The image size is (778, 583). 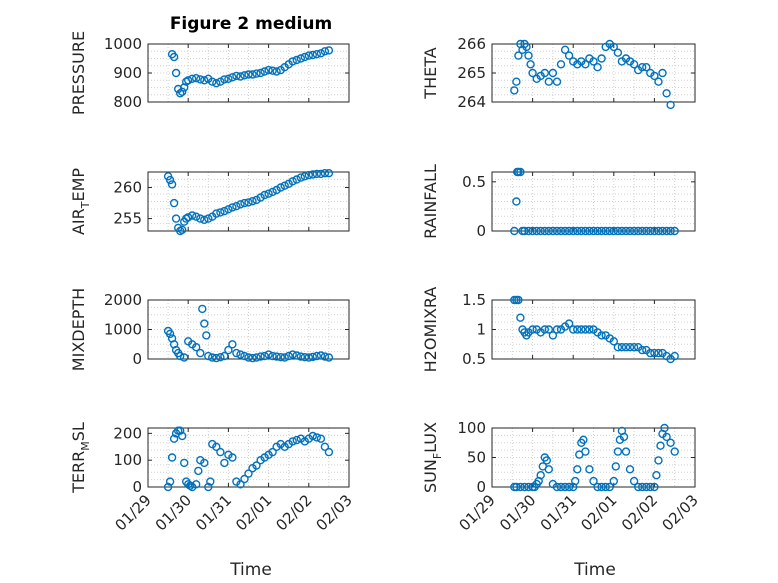 What do you see at coordinates (127, 188) in the screenshot?
I see `y-tick-label: 260` at bounding box center [127, 188].